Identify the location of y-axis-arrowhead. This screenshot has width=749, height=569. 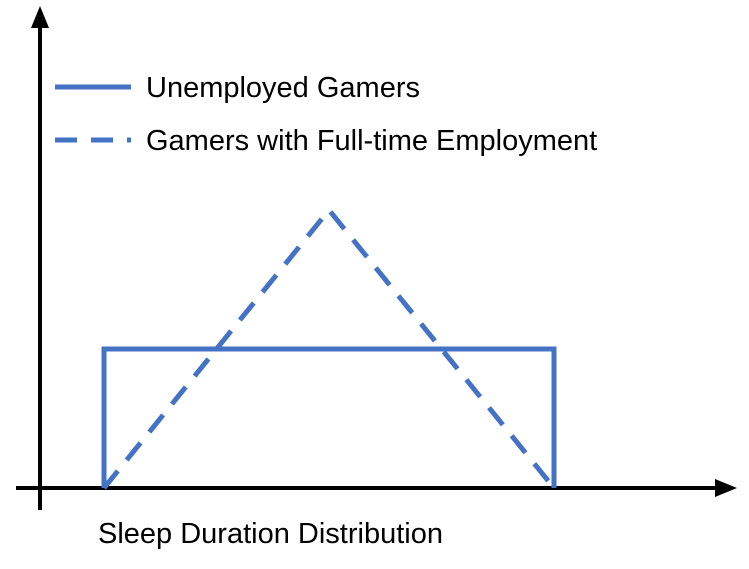
(40, 17).